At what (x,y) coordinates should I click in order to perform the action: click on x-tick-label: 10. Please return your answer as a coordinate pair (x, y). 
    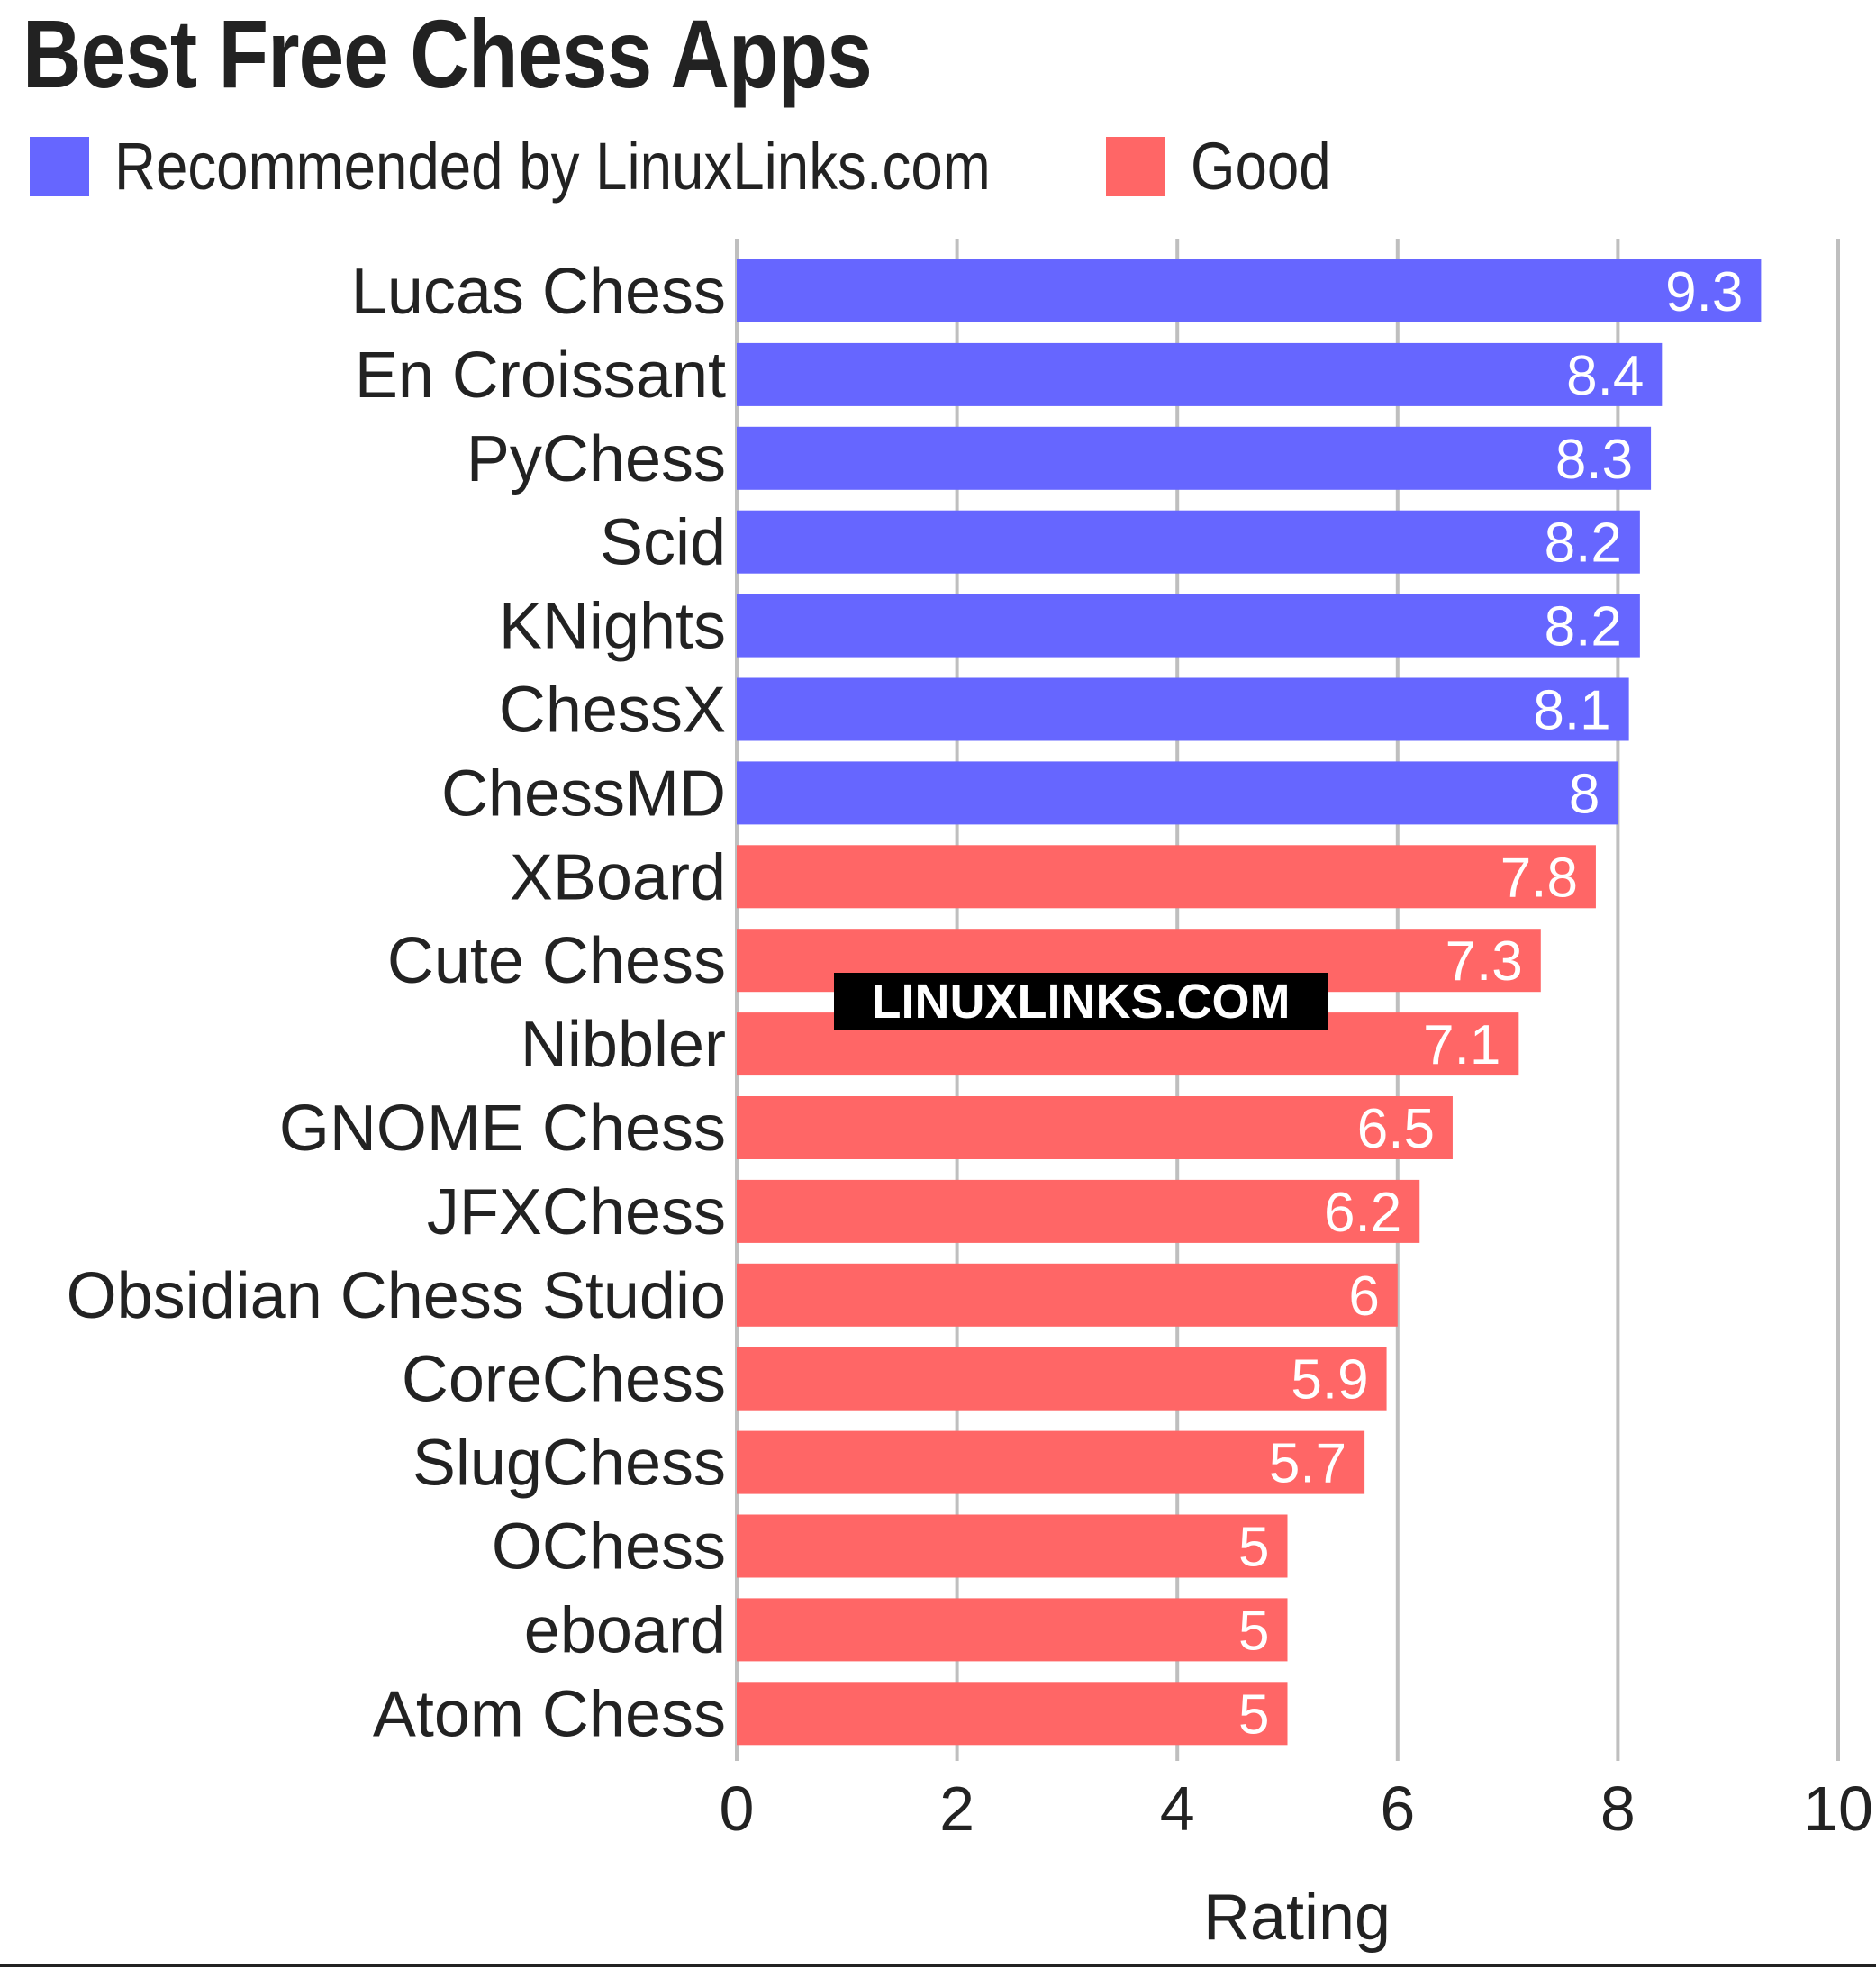
    Looking at the image, I should click on (1838, 1809).